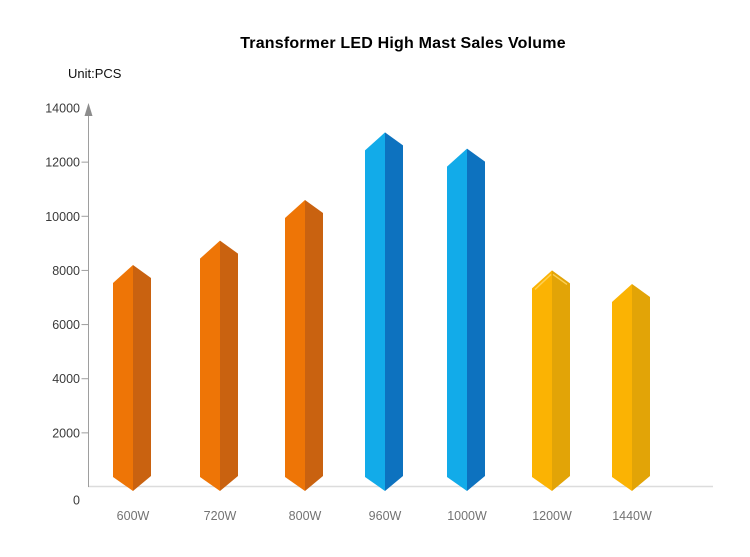 This screenshot has width=750, height=557. Describe the element at coordinates (66, 433) in the screenshot. I see `y-axis-label-2000: 2000` at that location.